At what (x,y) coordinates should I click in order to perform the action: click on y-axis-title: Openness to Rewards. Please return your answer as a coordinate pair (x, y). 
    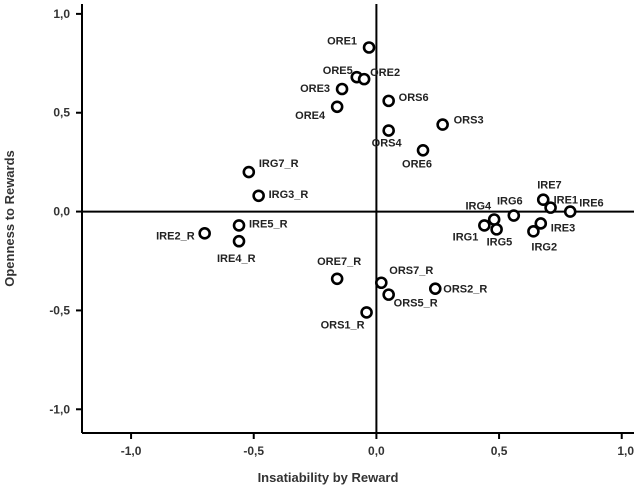
    Looking at the image, I should click on (9, 218).